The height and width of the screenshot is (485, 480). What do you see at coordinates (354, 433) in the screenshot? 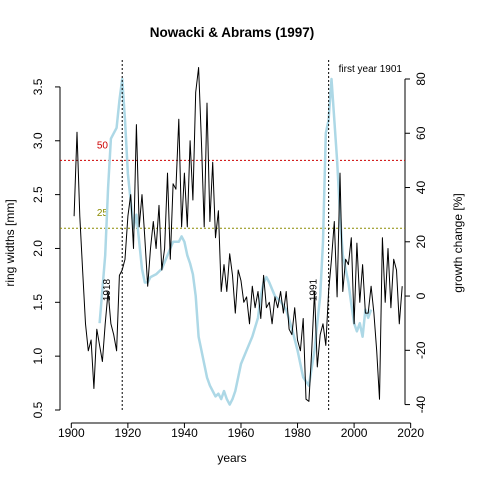
I see `x-tick-label: 2000` at bounding box center [354, 433].